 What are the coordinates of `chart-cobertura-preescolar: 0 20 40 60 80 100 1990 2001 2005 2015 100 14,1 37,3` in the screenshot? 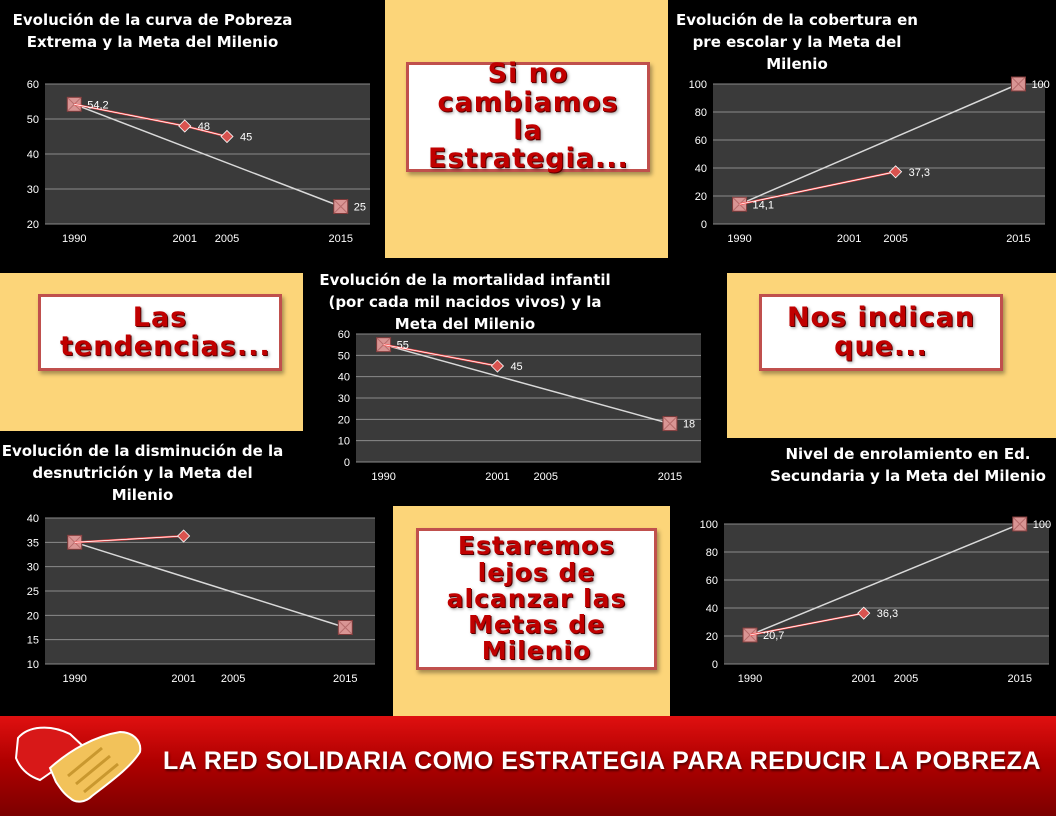 It's located at (869, 160).